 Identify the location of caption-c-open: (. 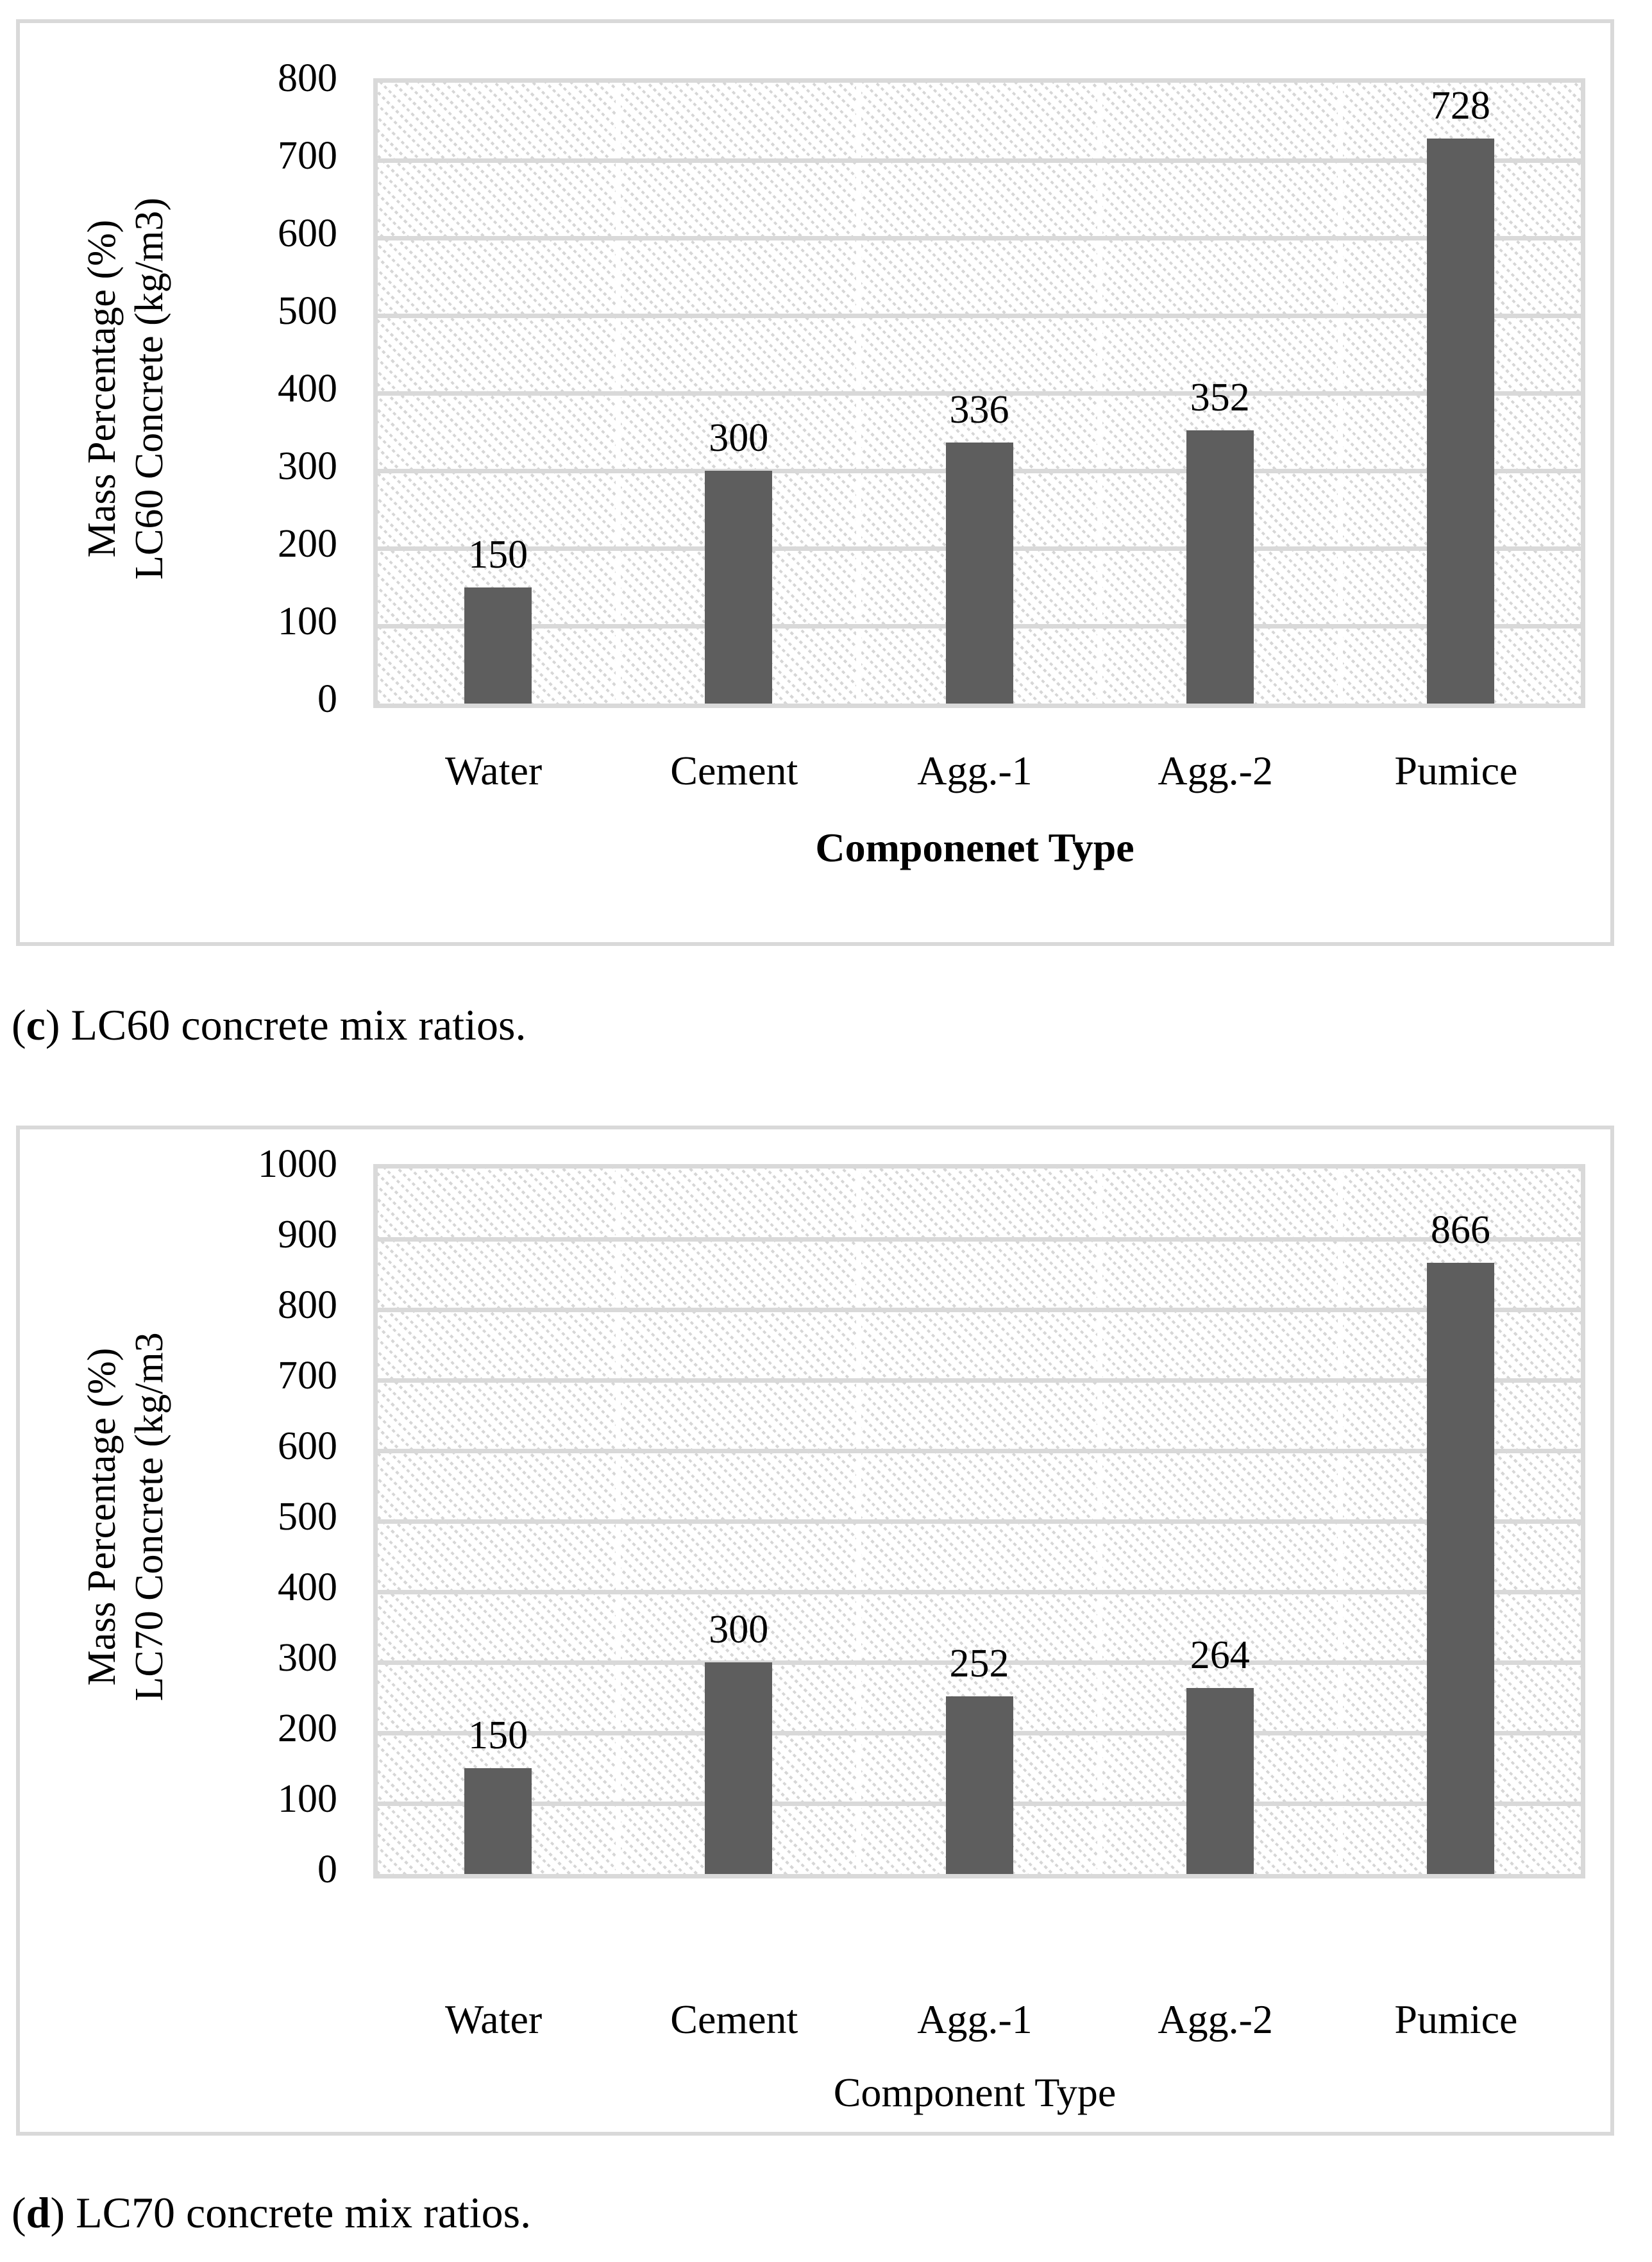
(19, 1024).